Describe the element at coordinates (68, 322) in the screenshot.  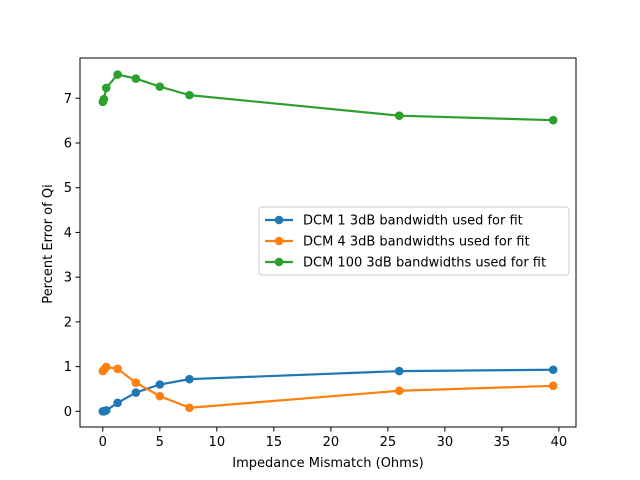
I see `y-tick-label: 2` at that location.